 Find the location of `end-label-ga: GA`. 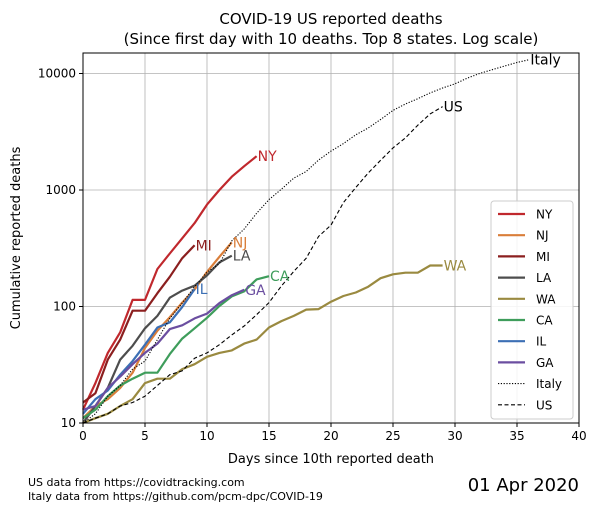

end-label-ga: GA is located at coordinates (255, 291).